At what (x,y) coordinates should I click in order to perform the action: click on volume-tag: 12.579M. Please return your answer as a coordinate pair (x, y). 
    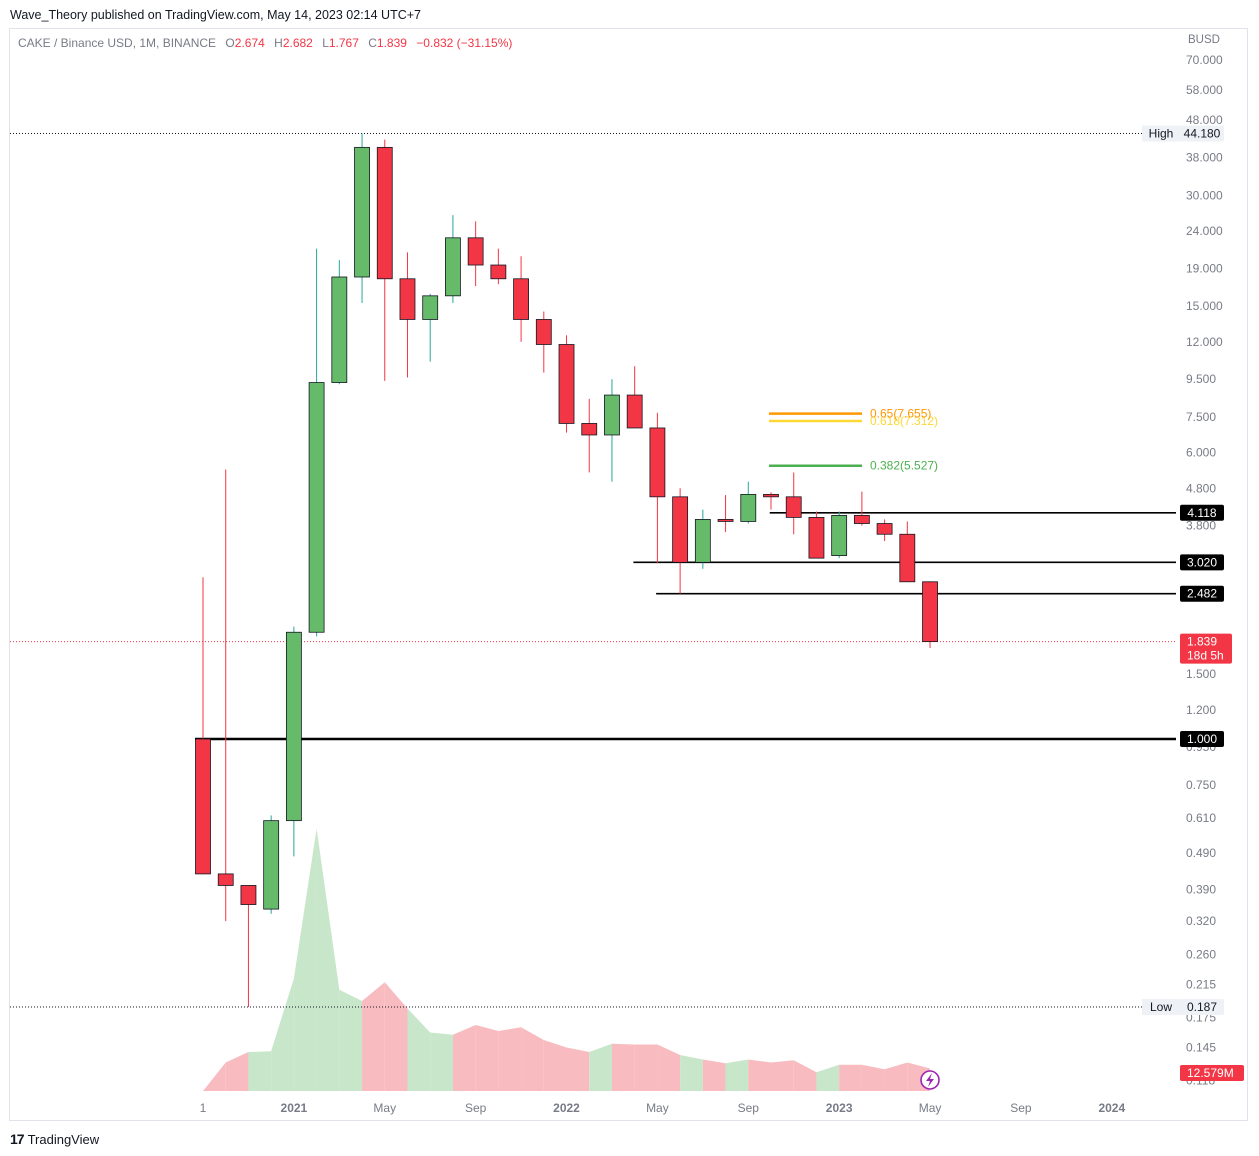
    Looking at the image, I should click on (1212, 1073).